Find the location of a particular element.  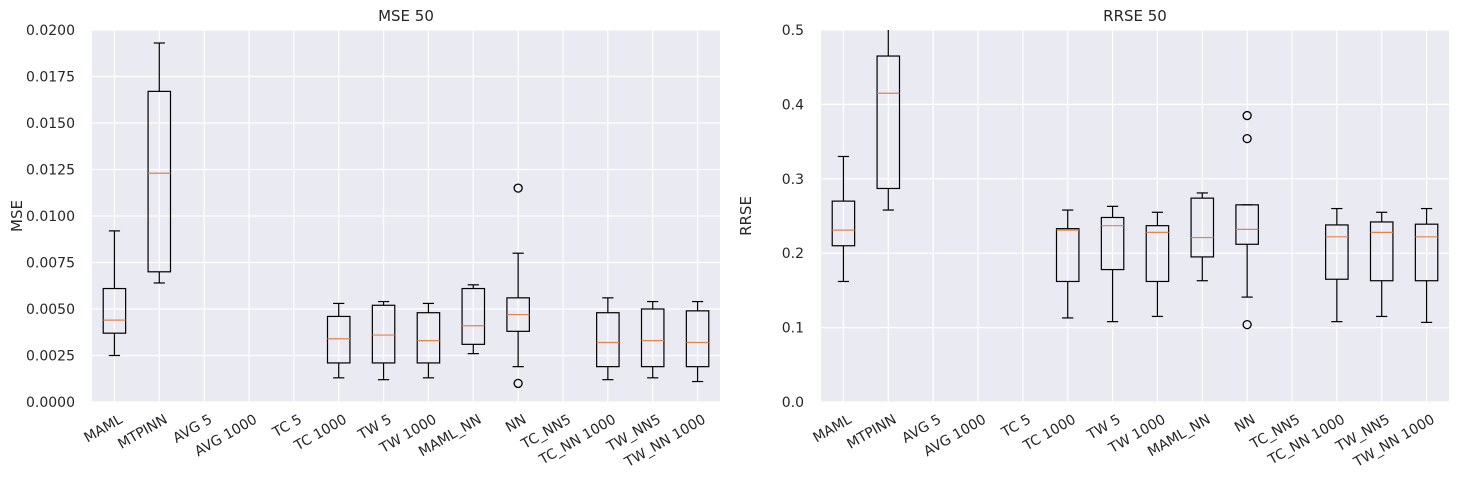

y-axis-label: RRSE is located at coordinates (746, 216).